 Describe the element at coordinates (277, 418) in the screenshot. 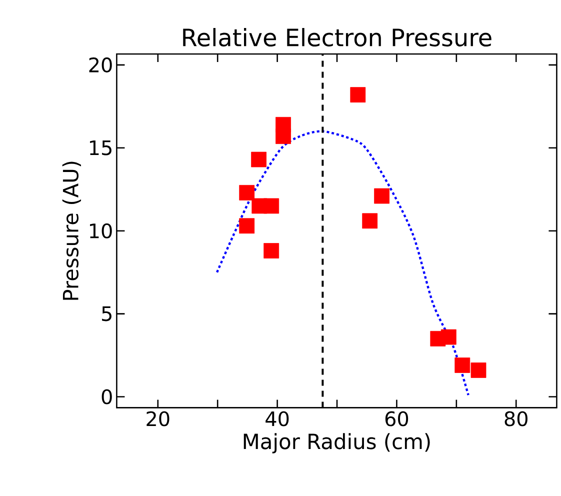

I see `x-tick-label: 40` at that location.